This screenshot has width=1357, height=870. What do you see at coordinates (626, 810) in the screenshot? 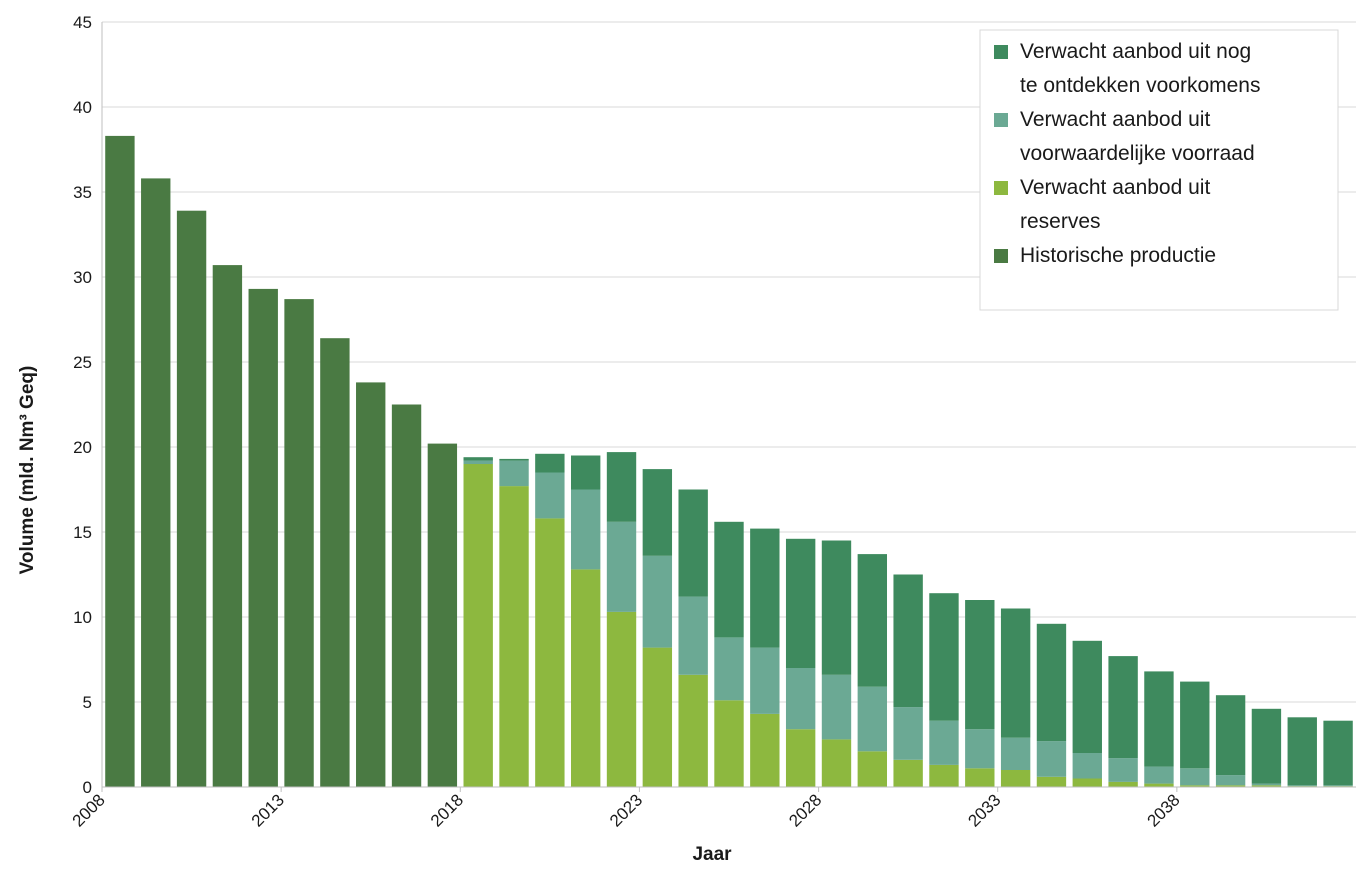
I see `x-tick-label: 2023` at bounding box center [626, 810].